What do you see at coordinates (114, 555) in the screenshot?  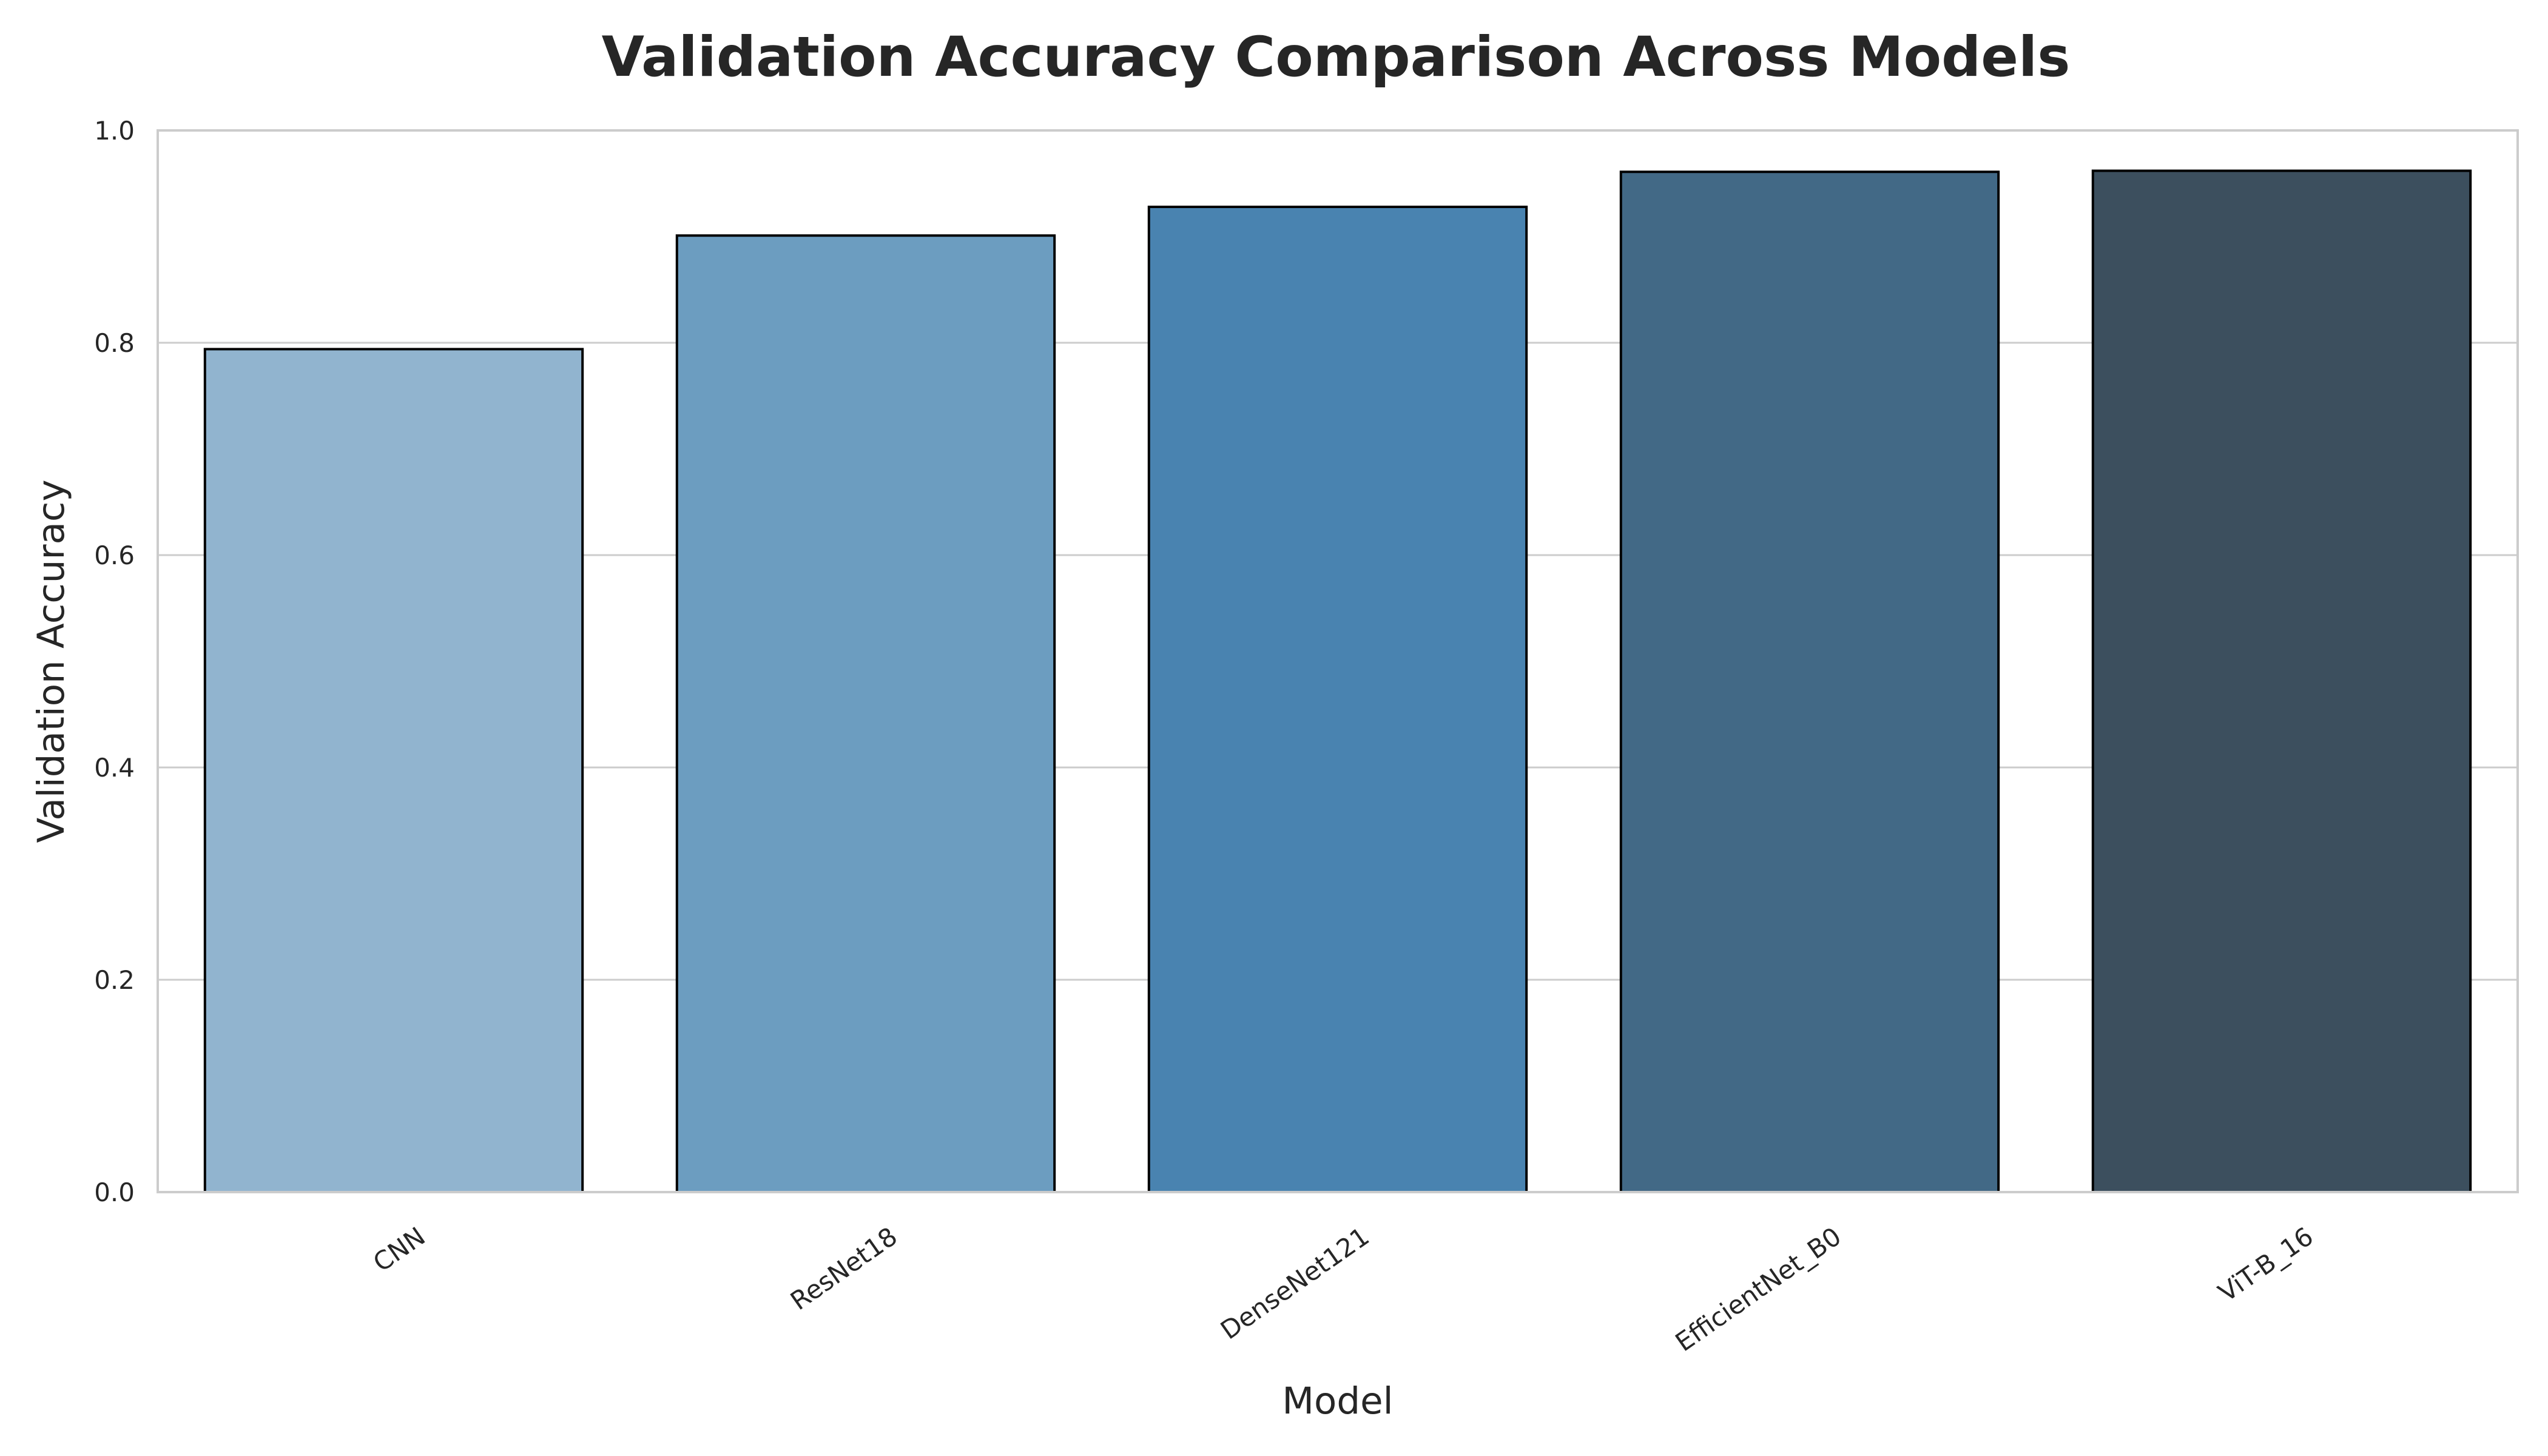 I see `y-tick-label: 0.6` at bounding box center [114, 555].